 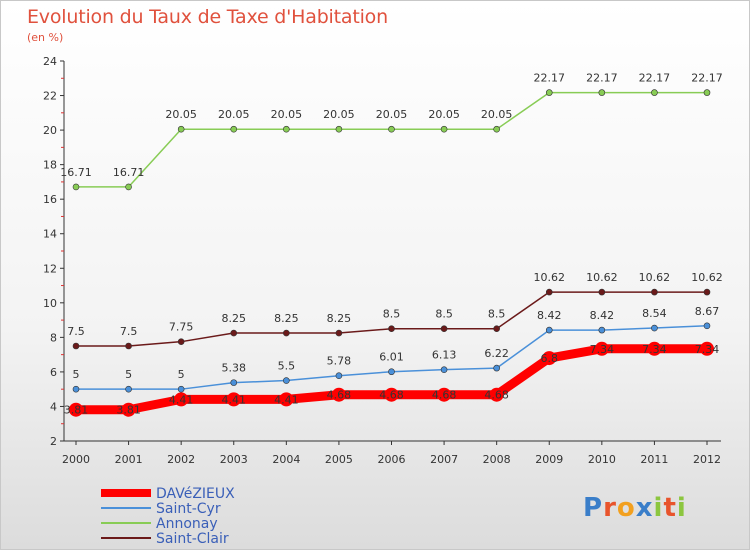 I want to click on x-tick-label: 2001, so click(x=129, y=459).